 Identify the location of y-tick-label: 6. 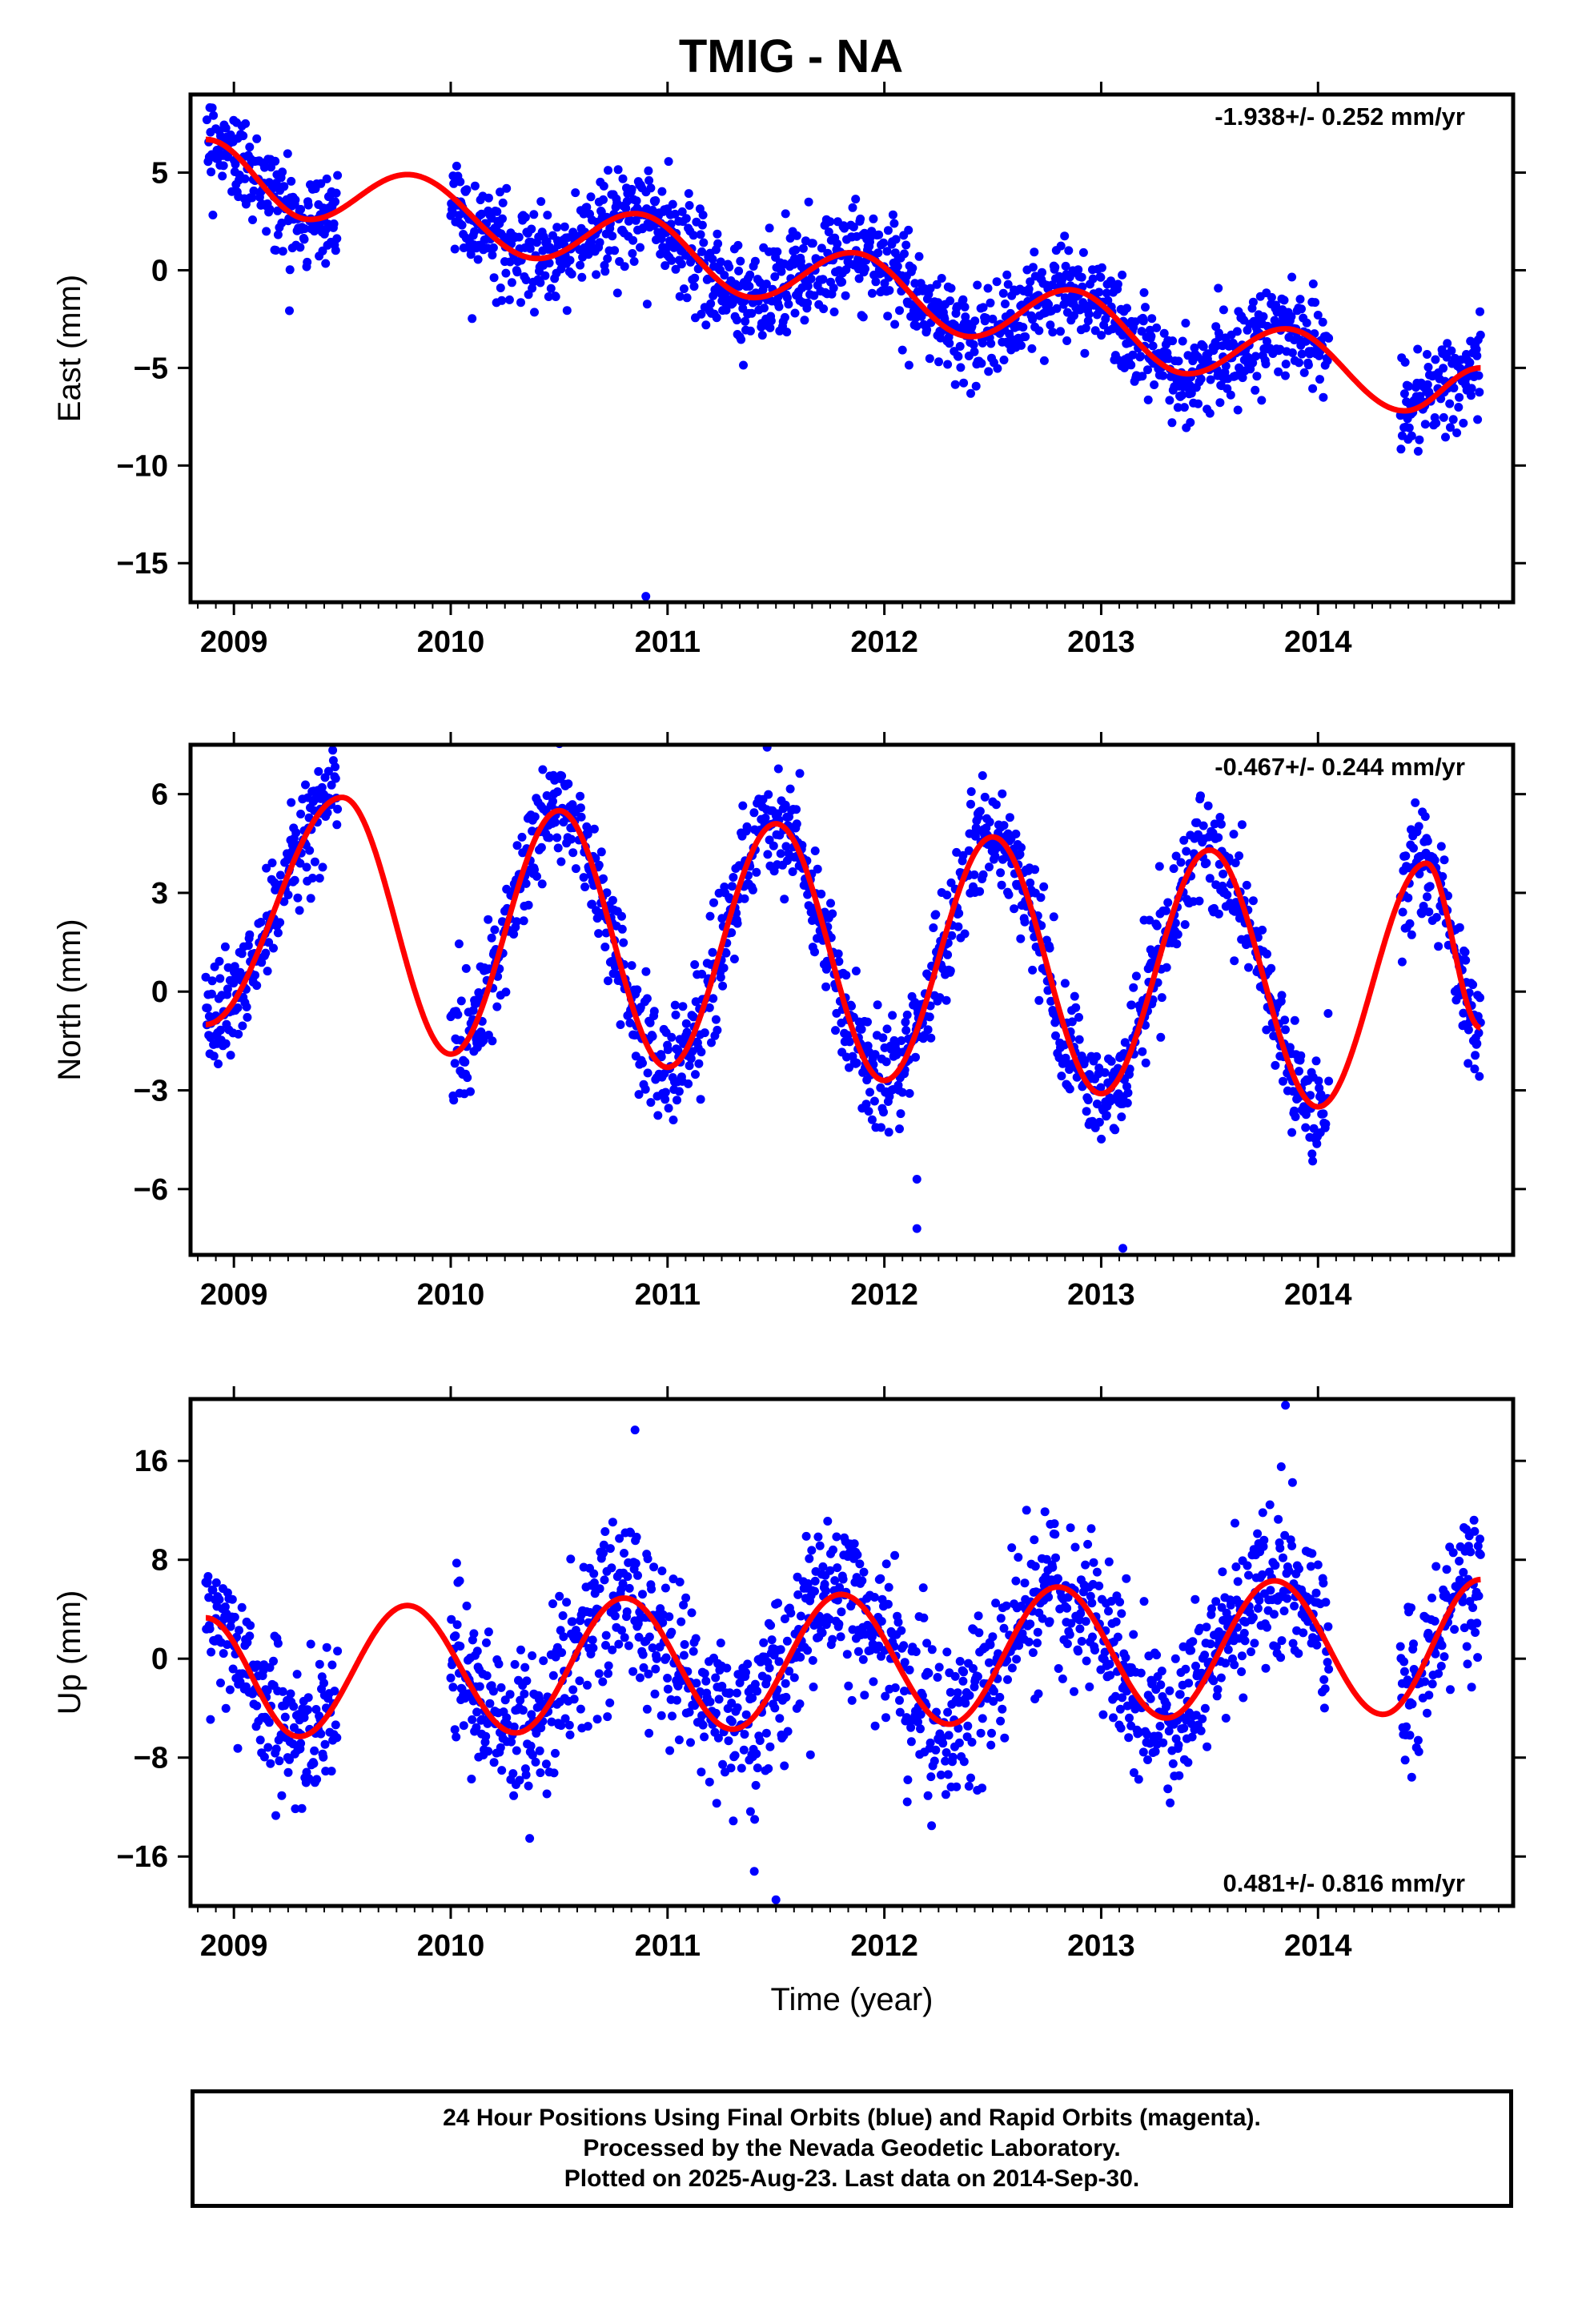
(159, 795).